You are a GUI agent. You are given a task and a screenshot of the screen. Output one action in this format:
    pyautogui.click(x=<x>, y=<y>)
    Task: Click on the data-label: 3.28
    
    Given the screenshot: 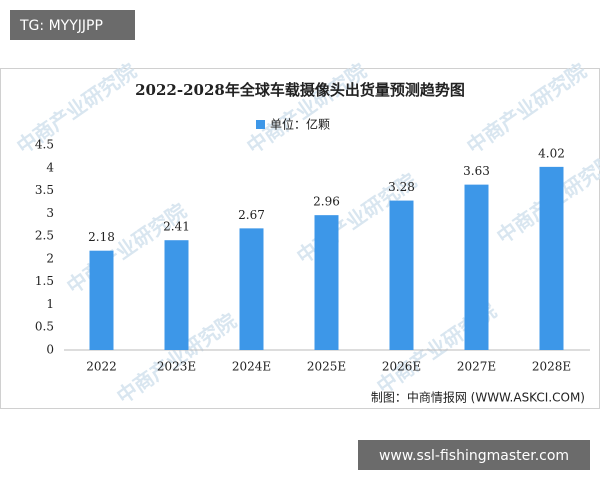 What is the action you would take?
    pyautogui.click(x=401, y=187)
    